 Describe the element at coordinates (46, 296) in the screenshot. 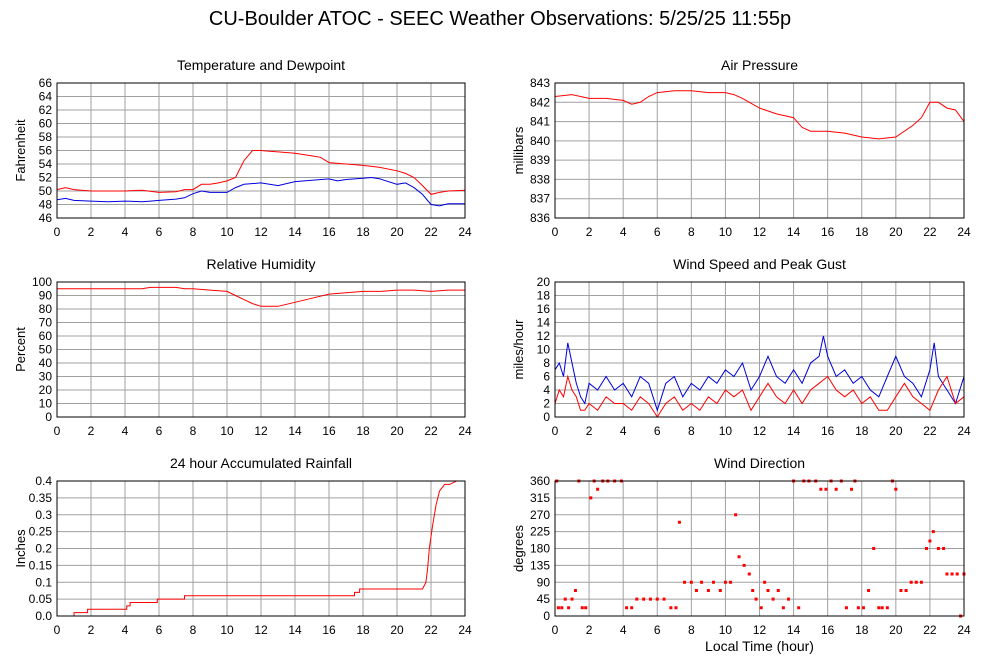

I see `humidity-y-tick-label: 90` at that location.